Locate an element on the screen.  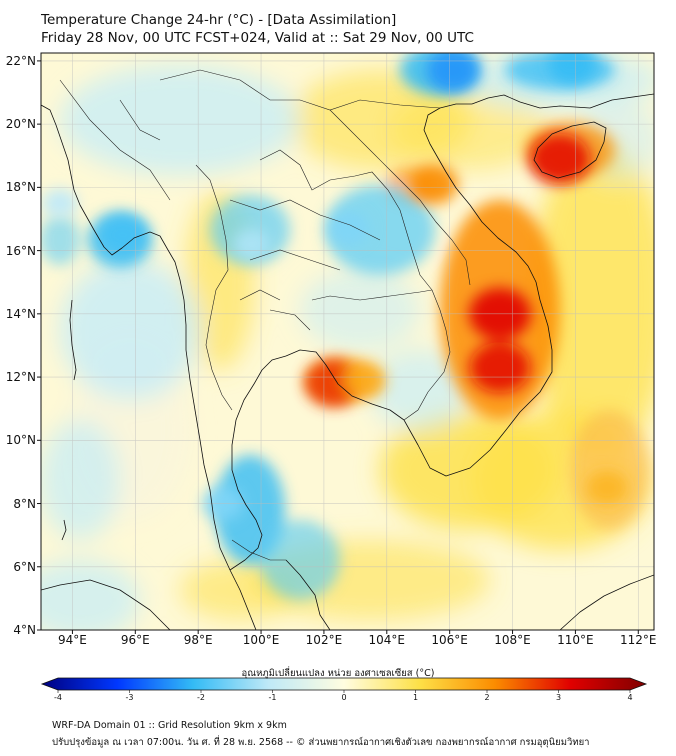
colorbar-tick-label: -2 is located at coordinates (201, 697).